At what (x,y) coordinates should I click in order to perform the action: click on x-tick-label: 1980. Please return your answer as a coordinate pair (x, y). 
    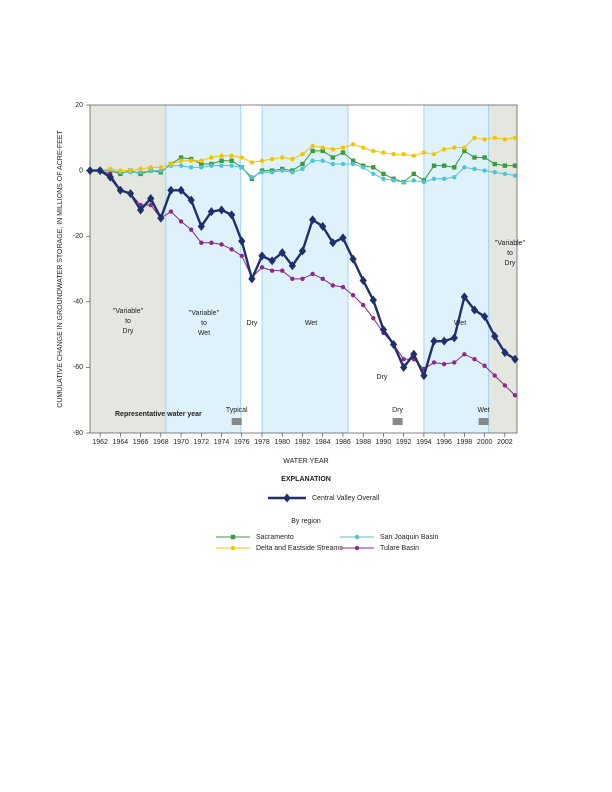
    Looking at the image, I should click on (282, 442).